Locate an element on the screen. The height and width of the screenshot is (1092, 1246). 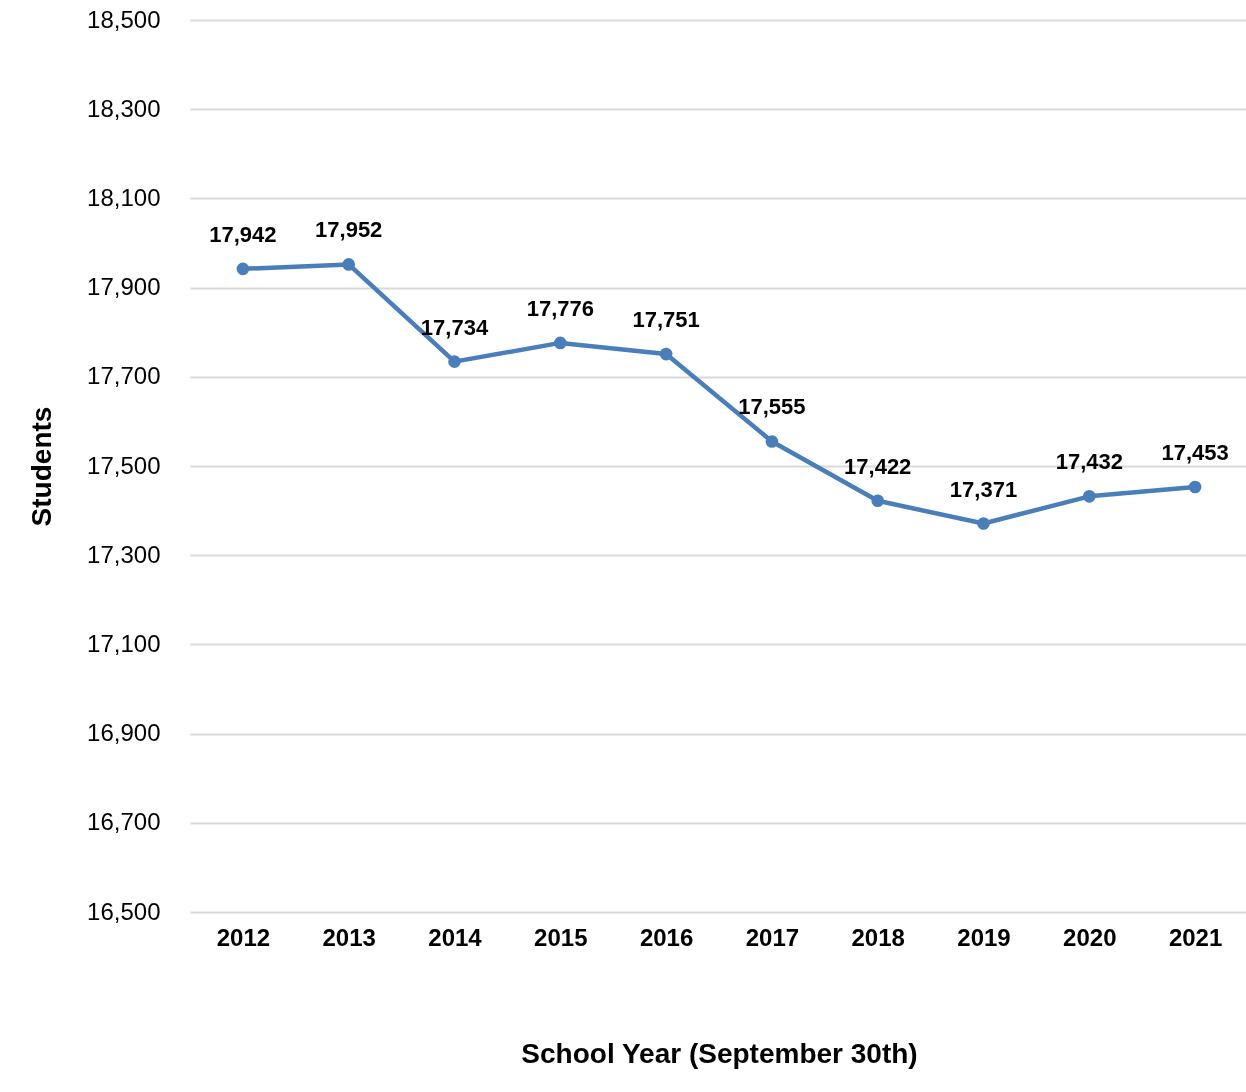
y-tick-label: 17,900 is located at coordinates (124, 287).